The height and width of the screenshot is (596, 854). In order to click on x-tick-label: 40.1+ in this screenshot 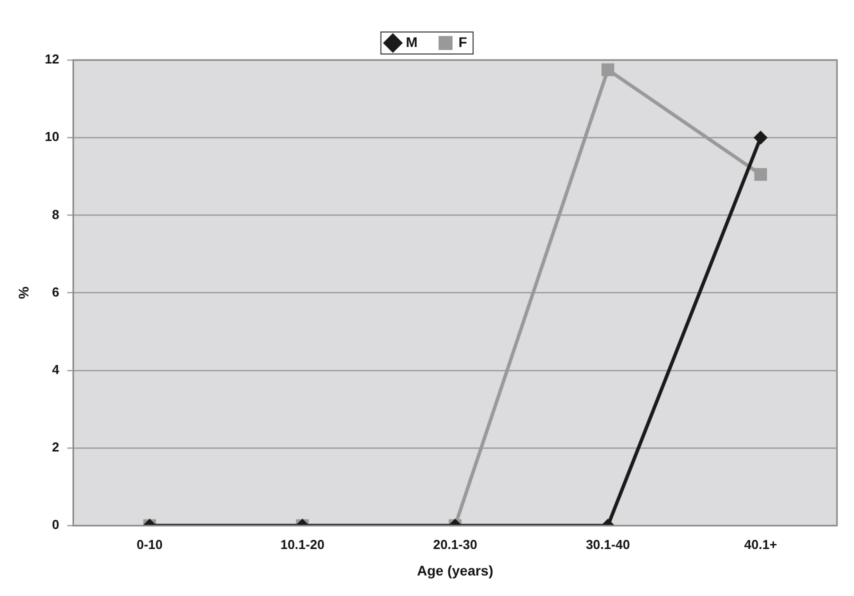, I will do `click(761, 544)`.